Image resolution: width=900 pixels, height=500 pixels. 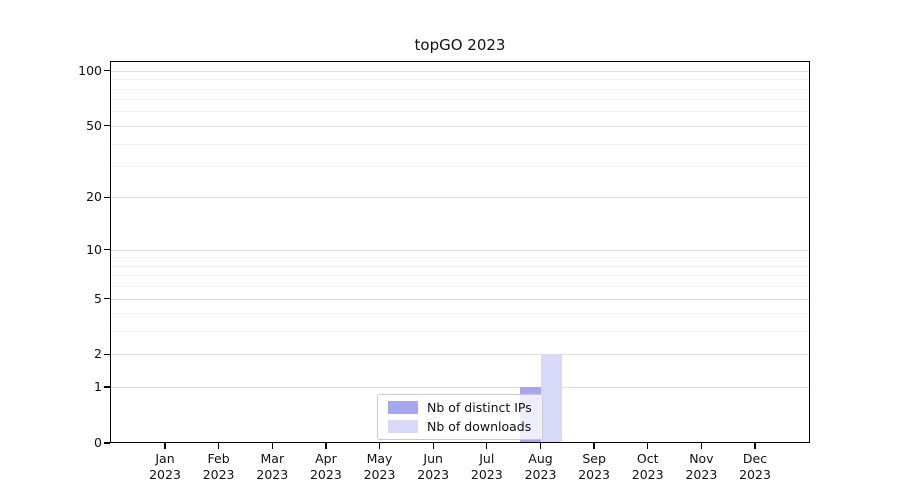 I want to click on y-tick-label-50: 50, so click(x=94, y=125).